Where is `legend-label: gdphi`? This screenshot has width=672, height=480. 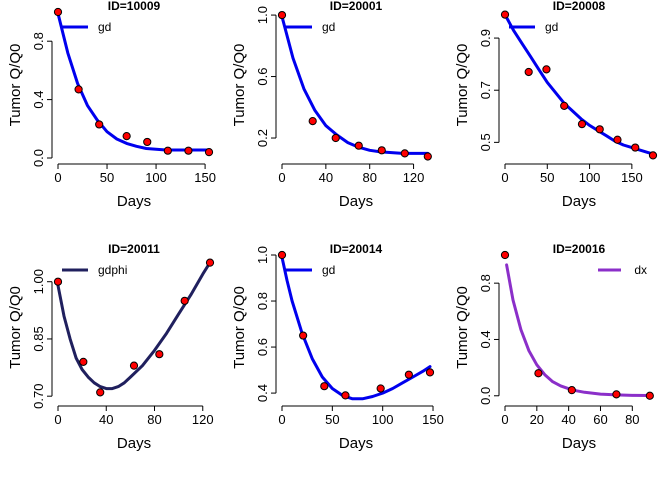 legend-label: gdphi is located at coordinates (112, 270).